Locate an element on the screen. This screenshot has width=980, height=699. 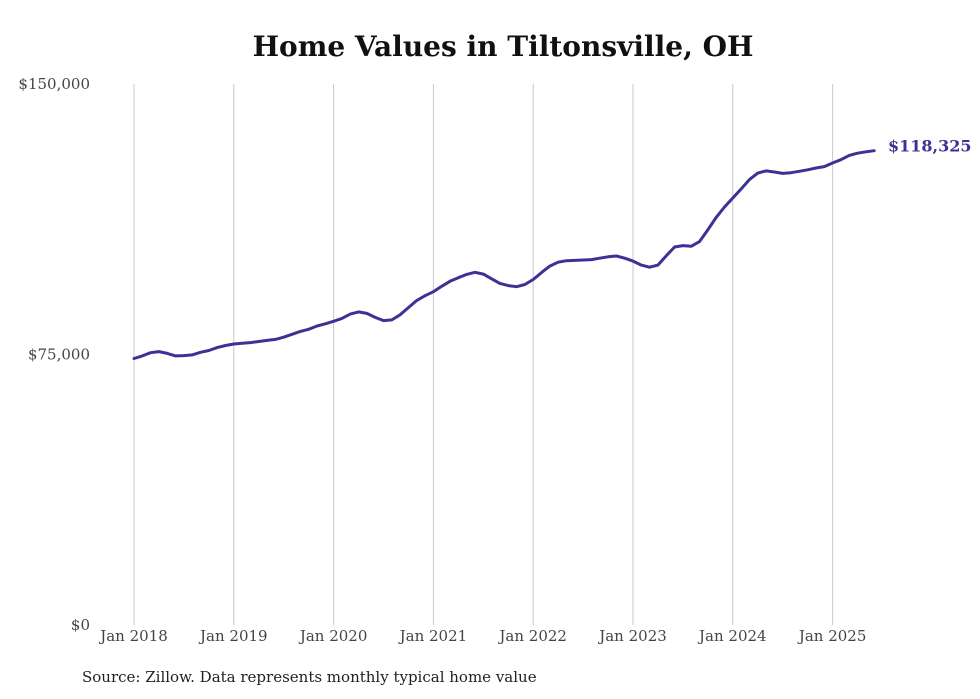
x-tick-label: Jan 2020 is located at coordinates (333, 636).